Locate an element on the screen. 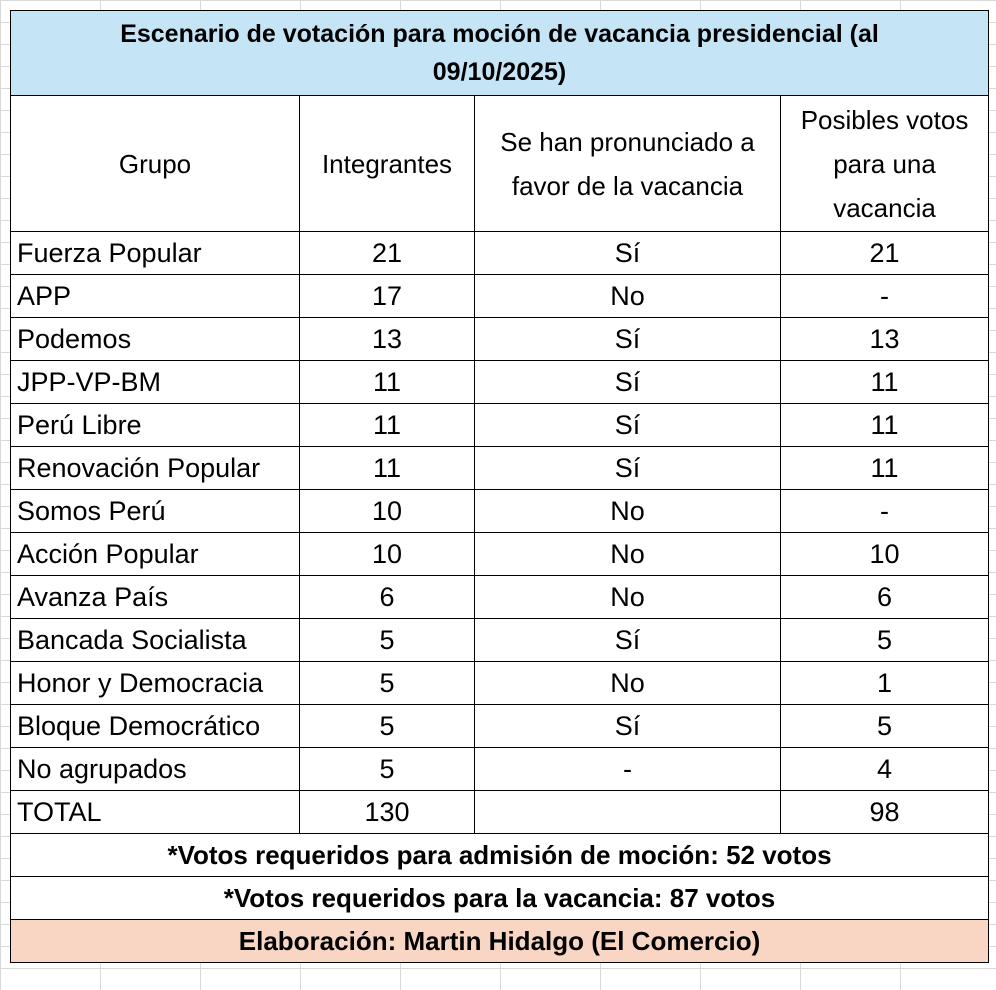 The height and width of the screenshot is (990, 996). table-row: Perú Libre 11 Sí 11 is located at coordinates (500, 425).